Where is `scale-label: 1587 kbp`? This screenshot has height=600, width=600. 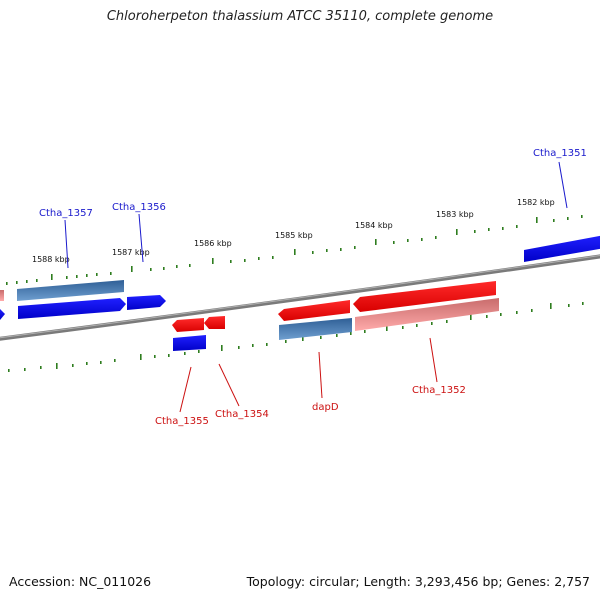
scale-label: 1587 kbp is located at coordinates (131, 252).